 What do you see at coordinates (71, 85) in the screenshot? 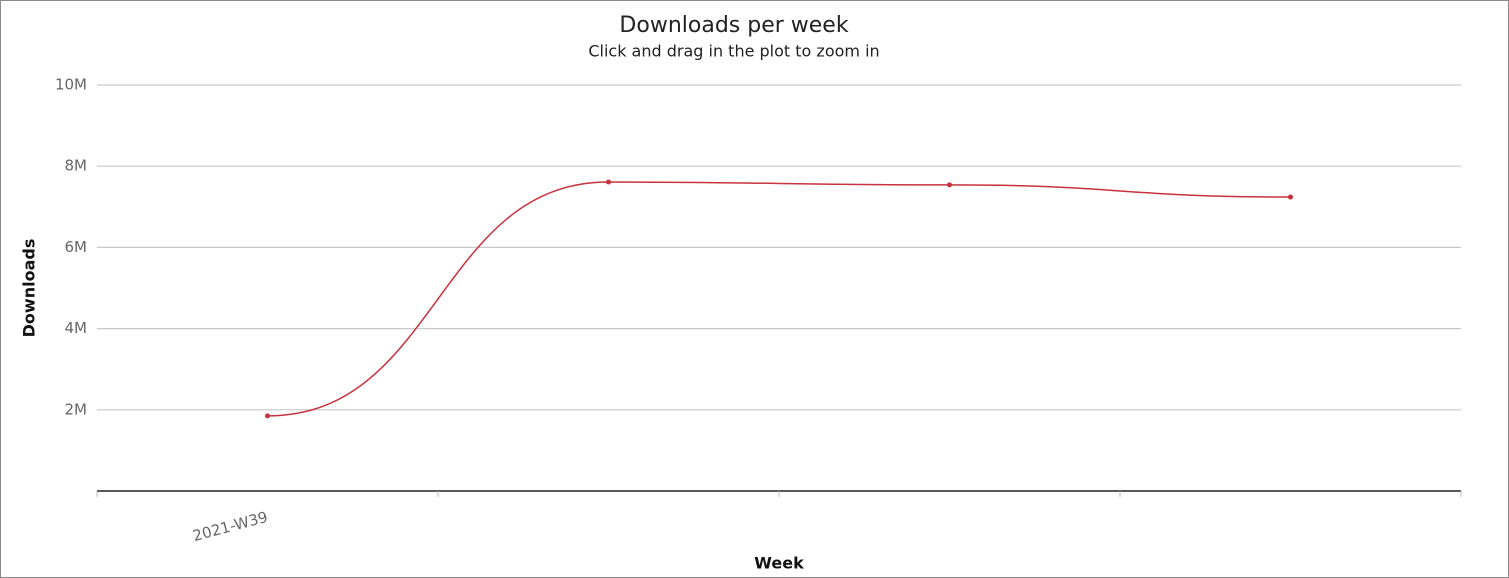
I see `y-tick-label: 10M` at bounding box center [71, 85].